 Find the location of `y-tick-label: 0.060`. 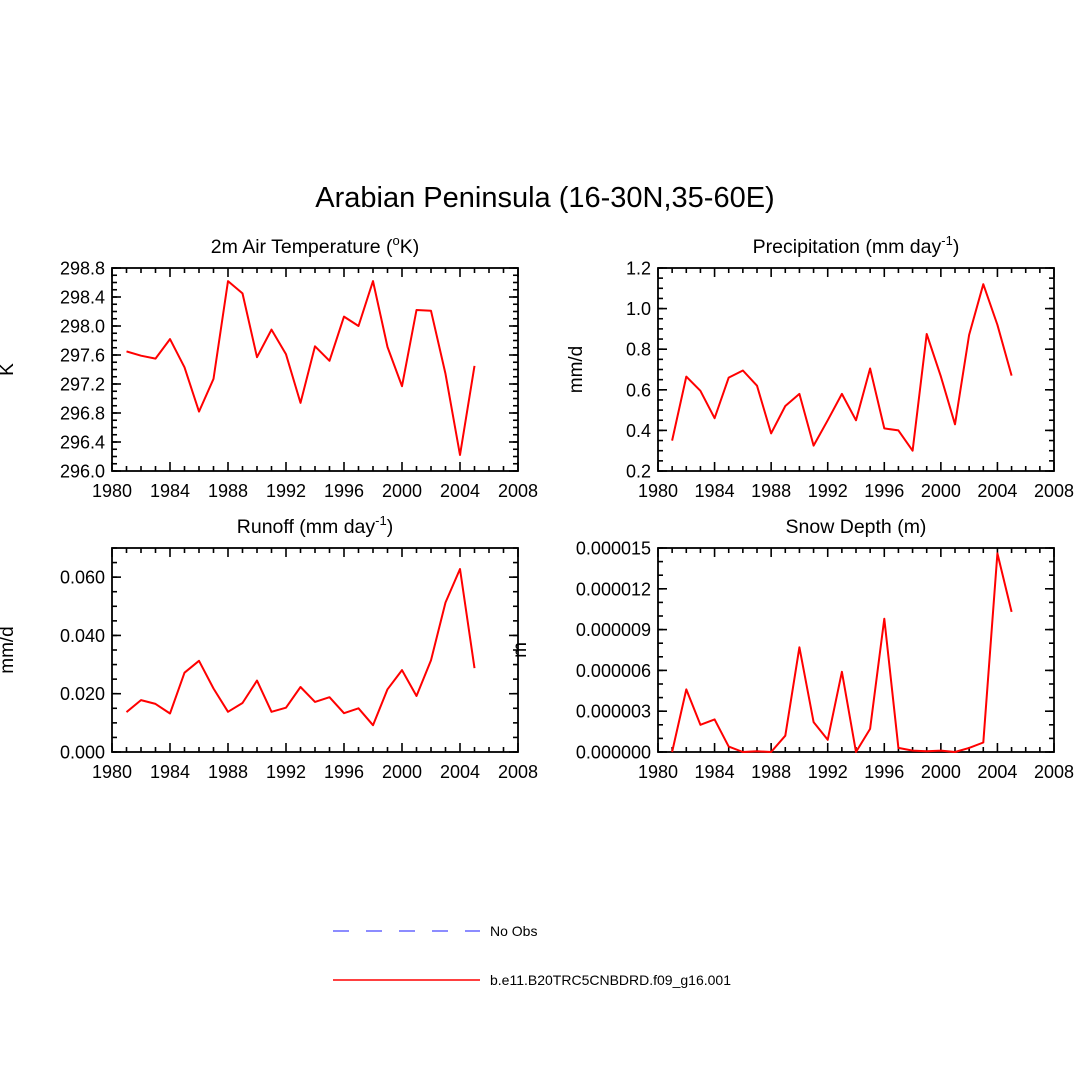

y-tick-label: 0.060 is located at coordinates (82, 578).